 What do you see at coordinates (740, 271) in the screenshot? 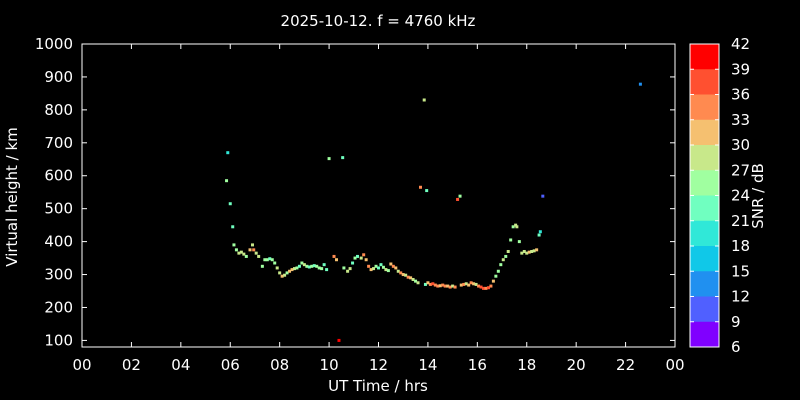
I see `colorbar-tick-label: 15` at bounding box center [740, 271].